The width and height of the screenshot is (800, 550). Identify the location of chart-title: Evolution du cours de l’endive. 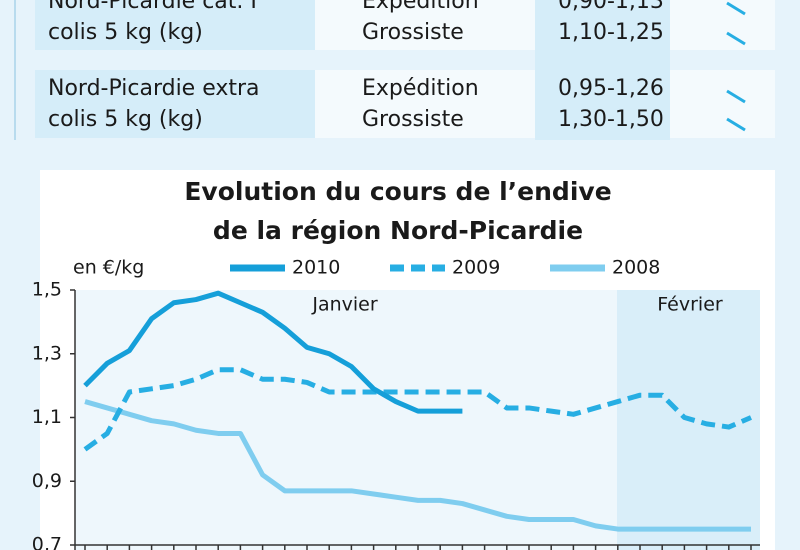
(397, 191).